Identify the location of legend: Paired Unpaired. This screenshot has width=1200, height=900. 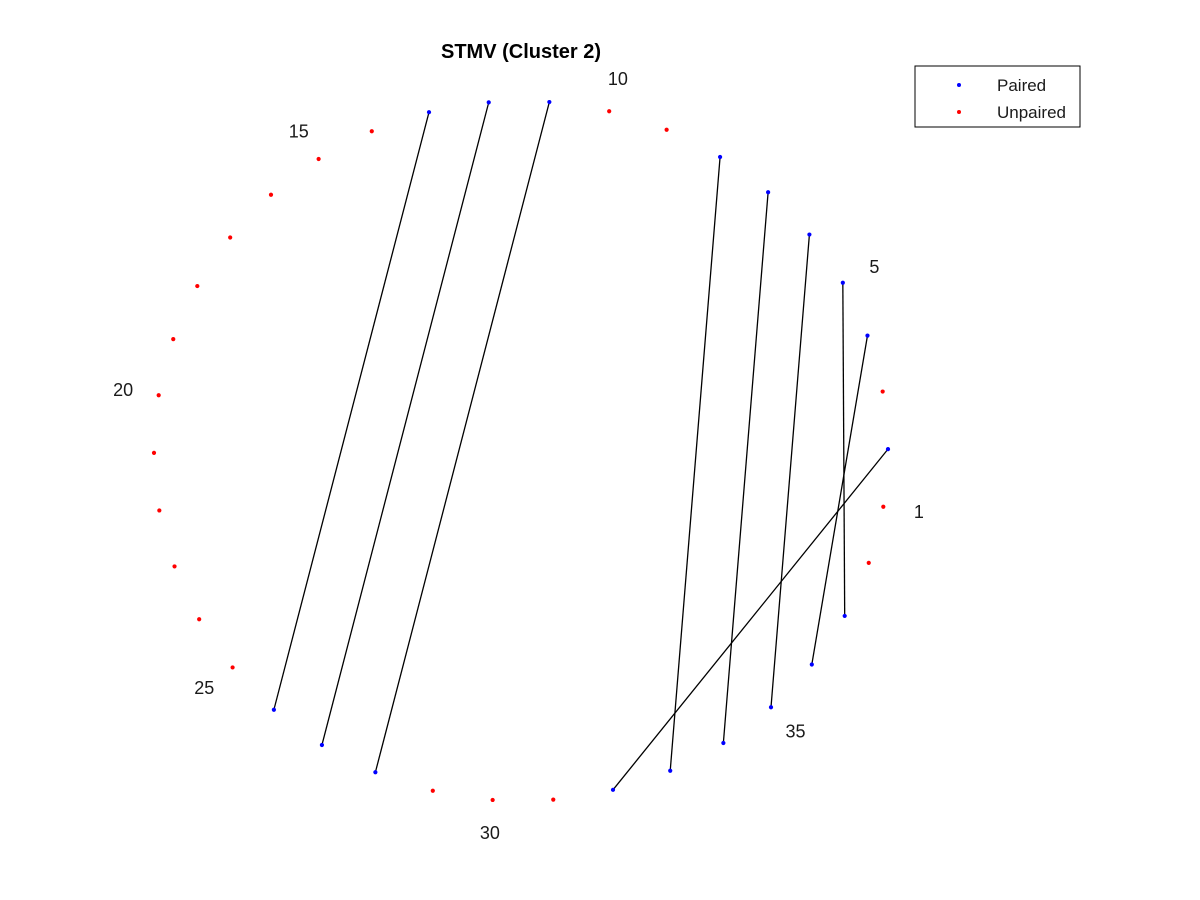
(997, 96).